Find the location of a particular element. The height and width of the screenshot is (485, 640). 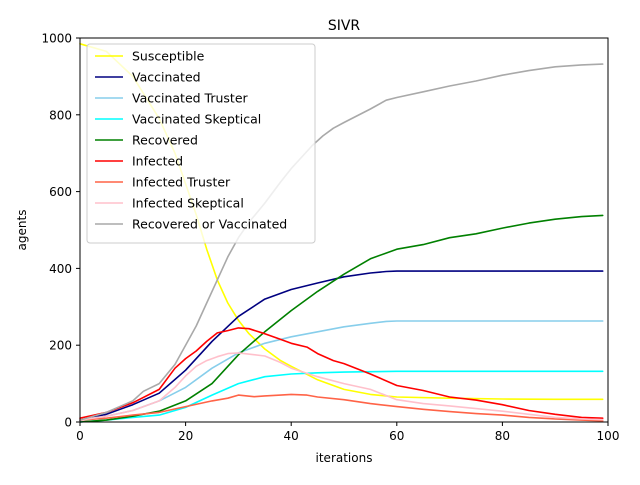

legend-label: Infected Skeptical is located at coordinates (188, 203).